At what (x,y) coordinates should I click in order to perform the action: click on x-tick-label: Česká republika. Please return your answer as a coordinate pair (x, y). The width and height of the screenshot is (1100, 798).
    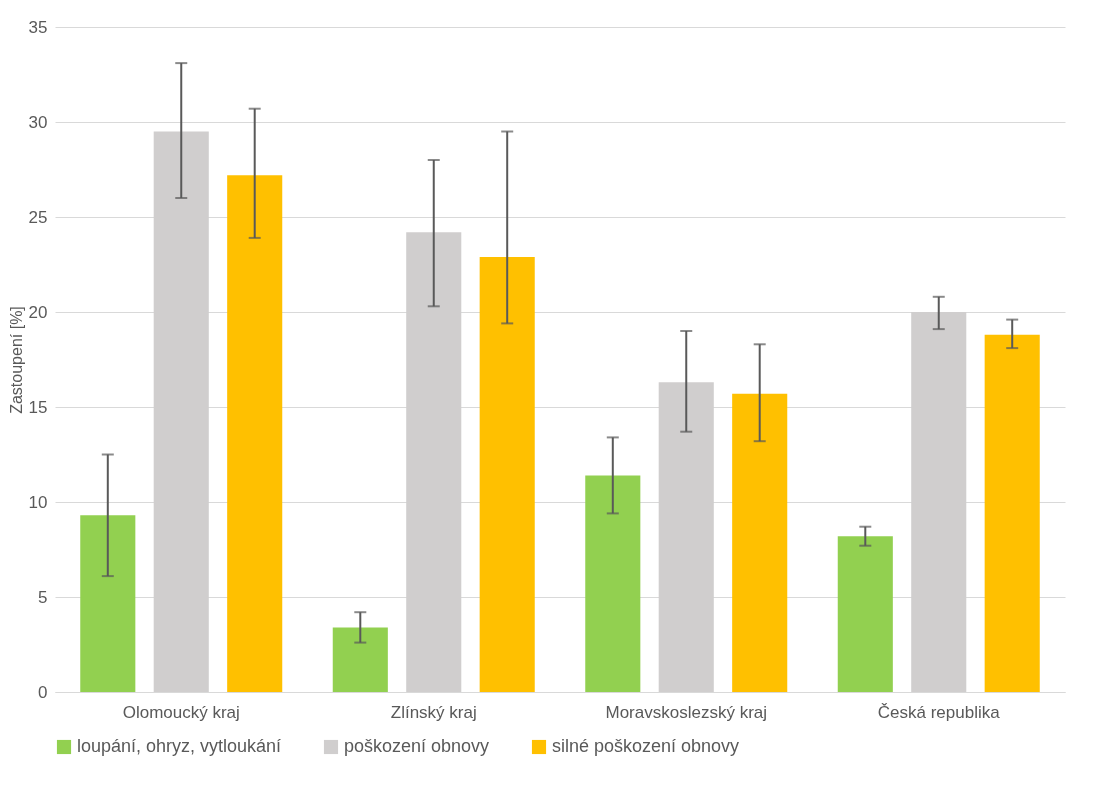
    Looking at the image, I should click on (939, 712).